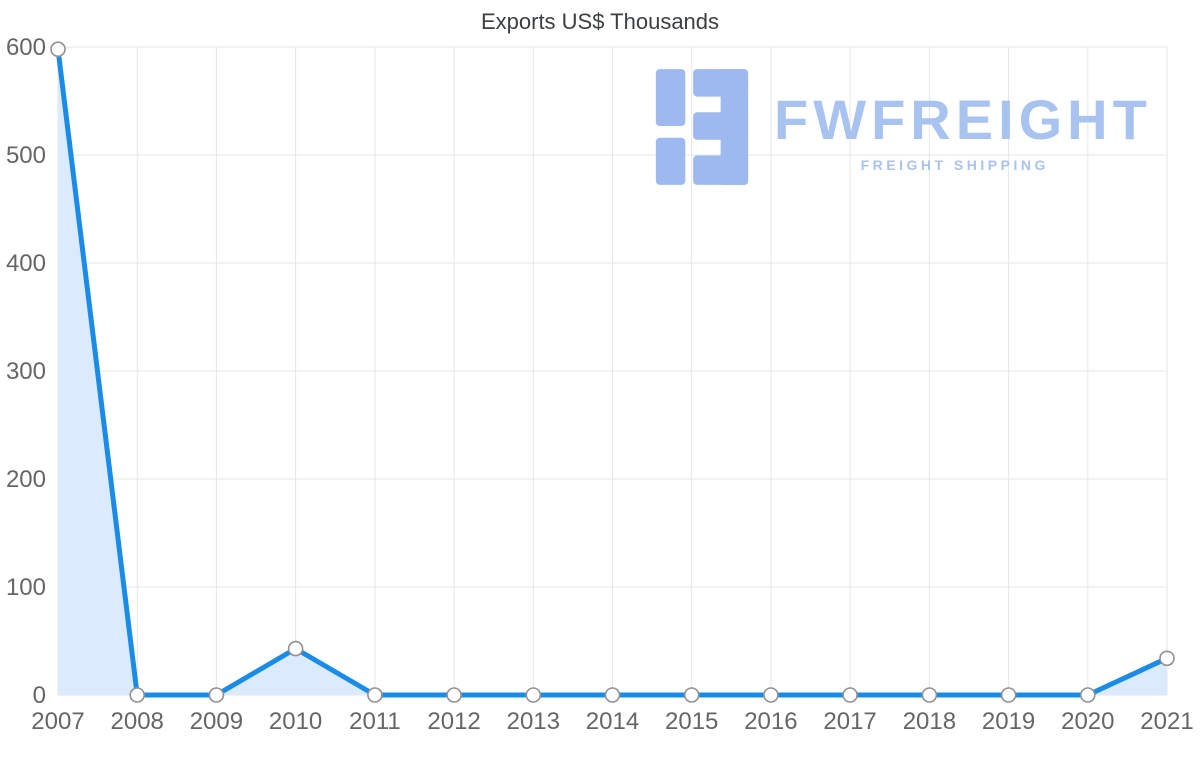 This screenshot has width=1200, height=763. What do you see at coordinates (453, 721) in the screenshot?
I see `x-tick-label: 2012` at bounding box center [453, 721].